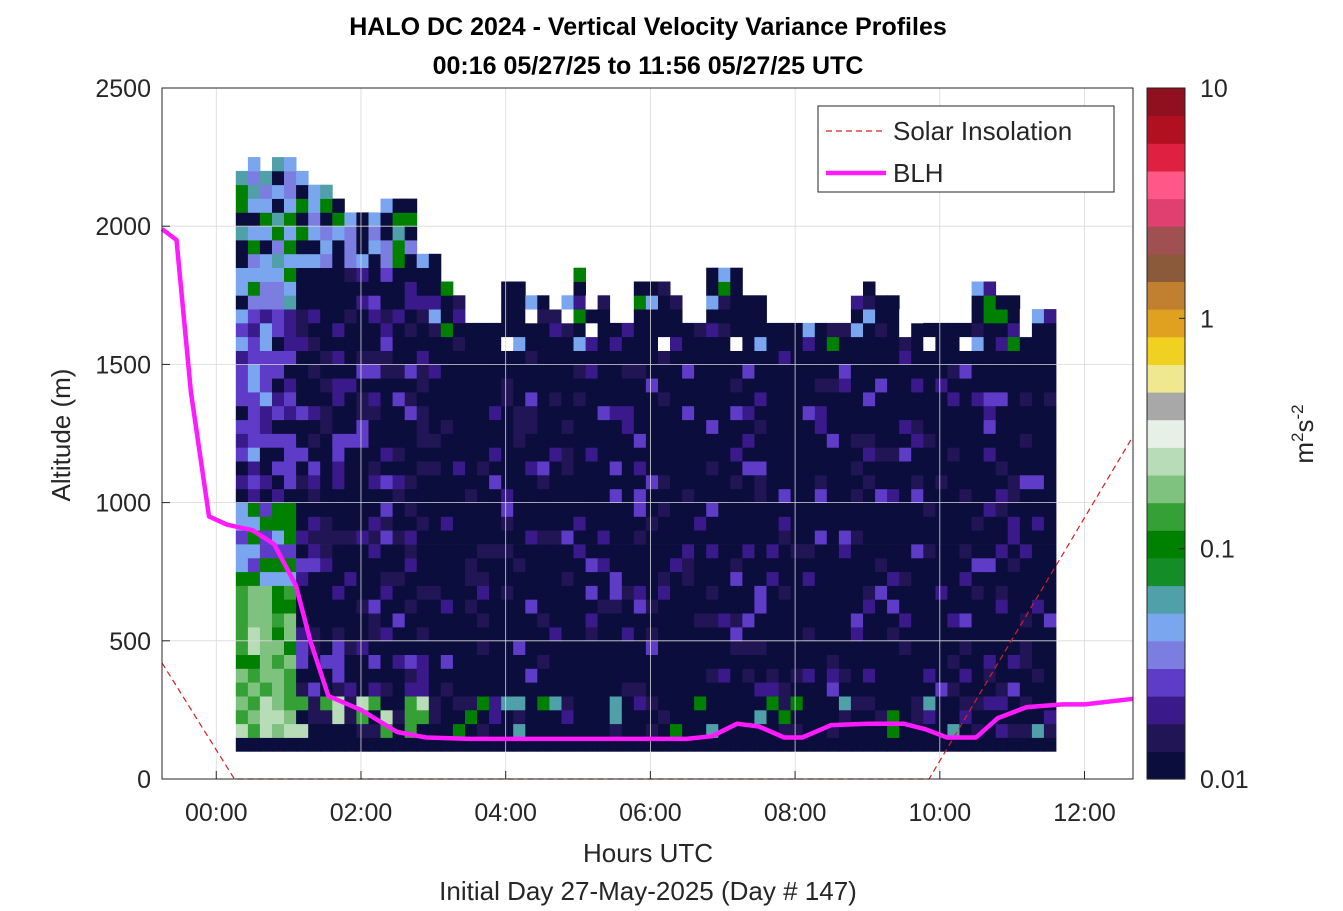 This screenshot has width=1343, height=911. I want to click on x-tick-label: 04:00, so click(505, 813).